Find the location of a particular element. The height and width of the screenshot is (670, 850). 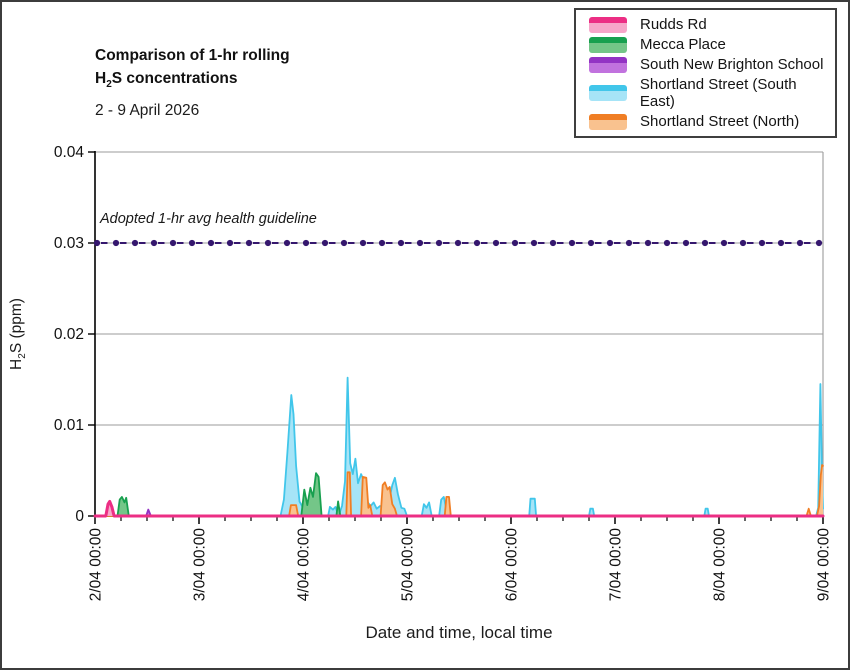

chart-title-line2: H2S concentrations is located at coordinates (166, 80).